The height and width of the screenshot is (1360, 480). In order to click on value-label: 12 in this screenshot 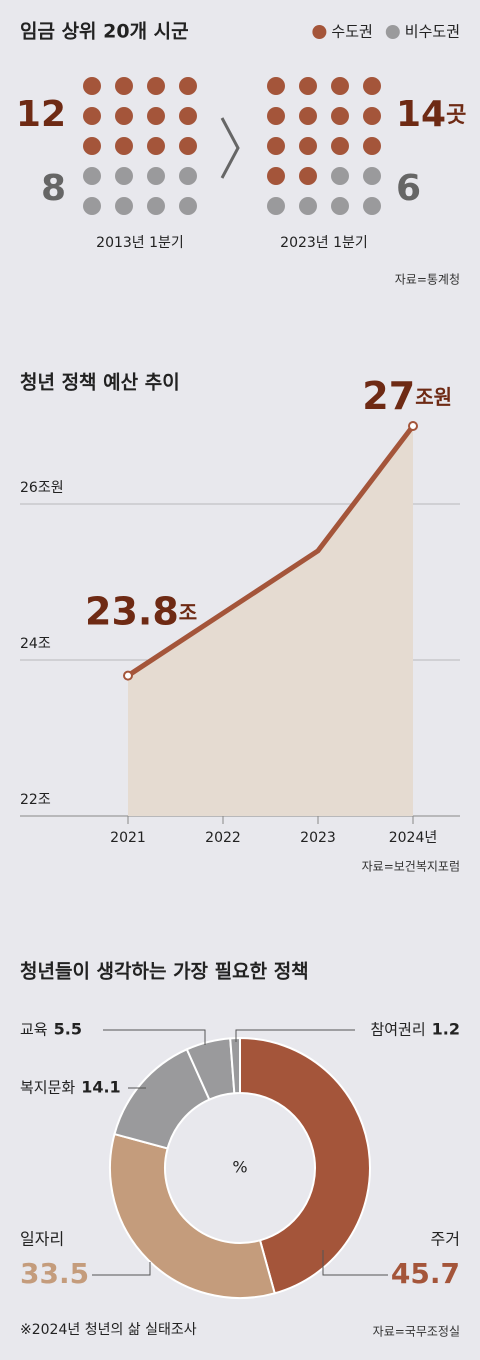, I will do `click(41, 114)`.